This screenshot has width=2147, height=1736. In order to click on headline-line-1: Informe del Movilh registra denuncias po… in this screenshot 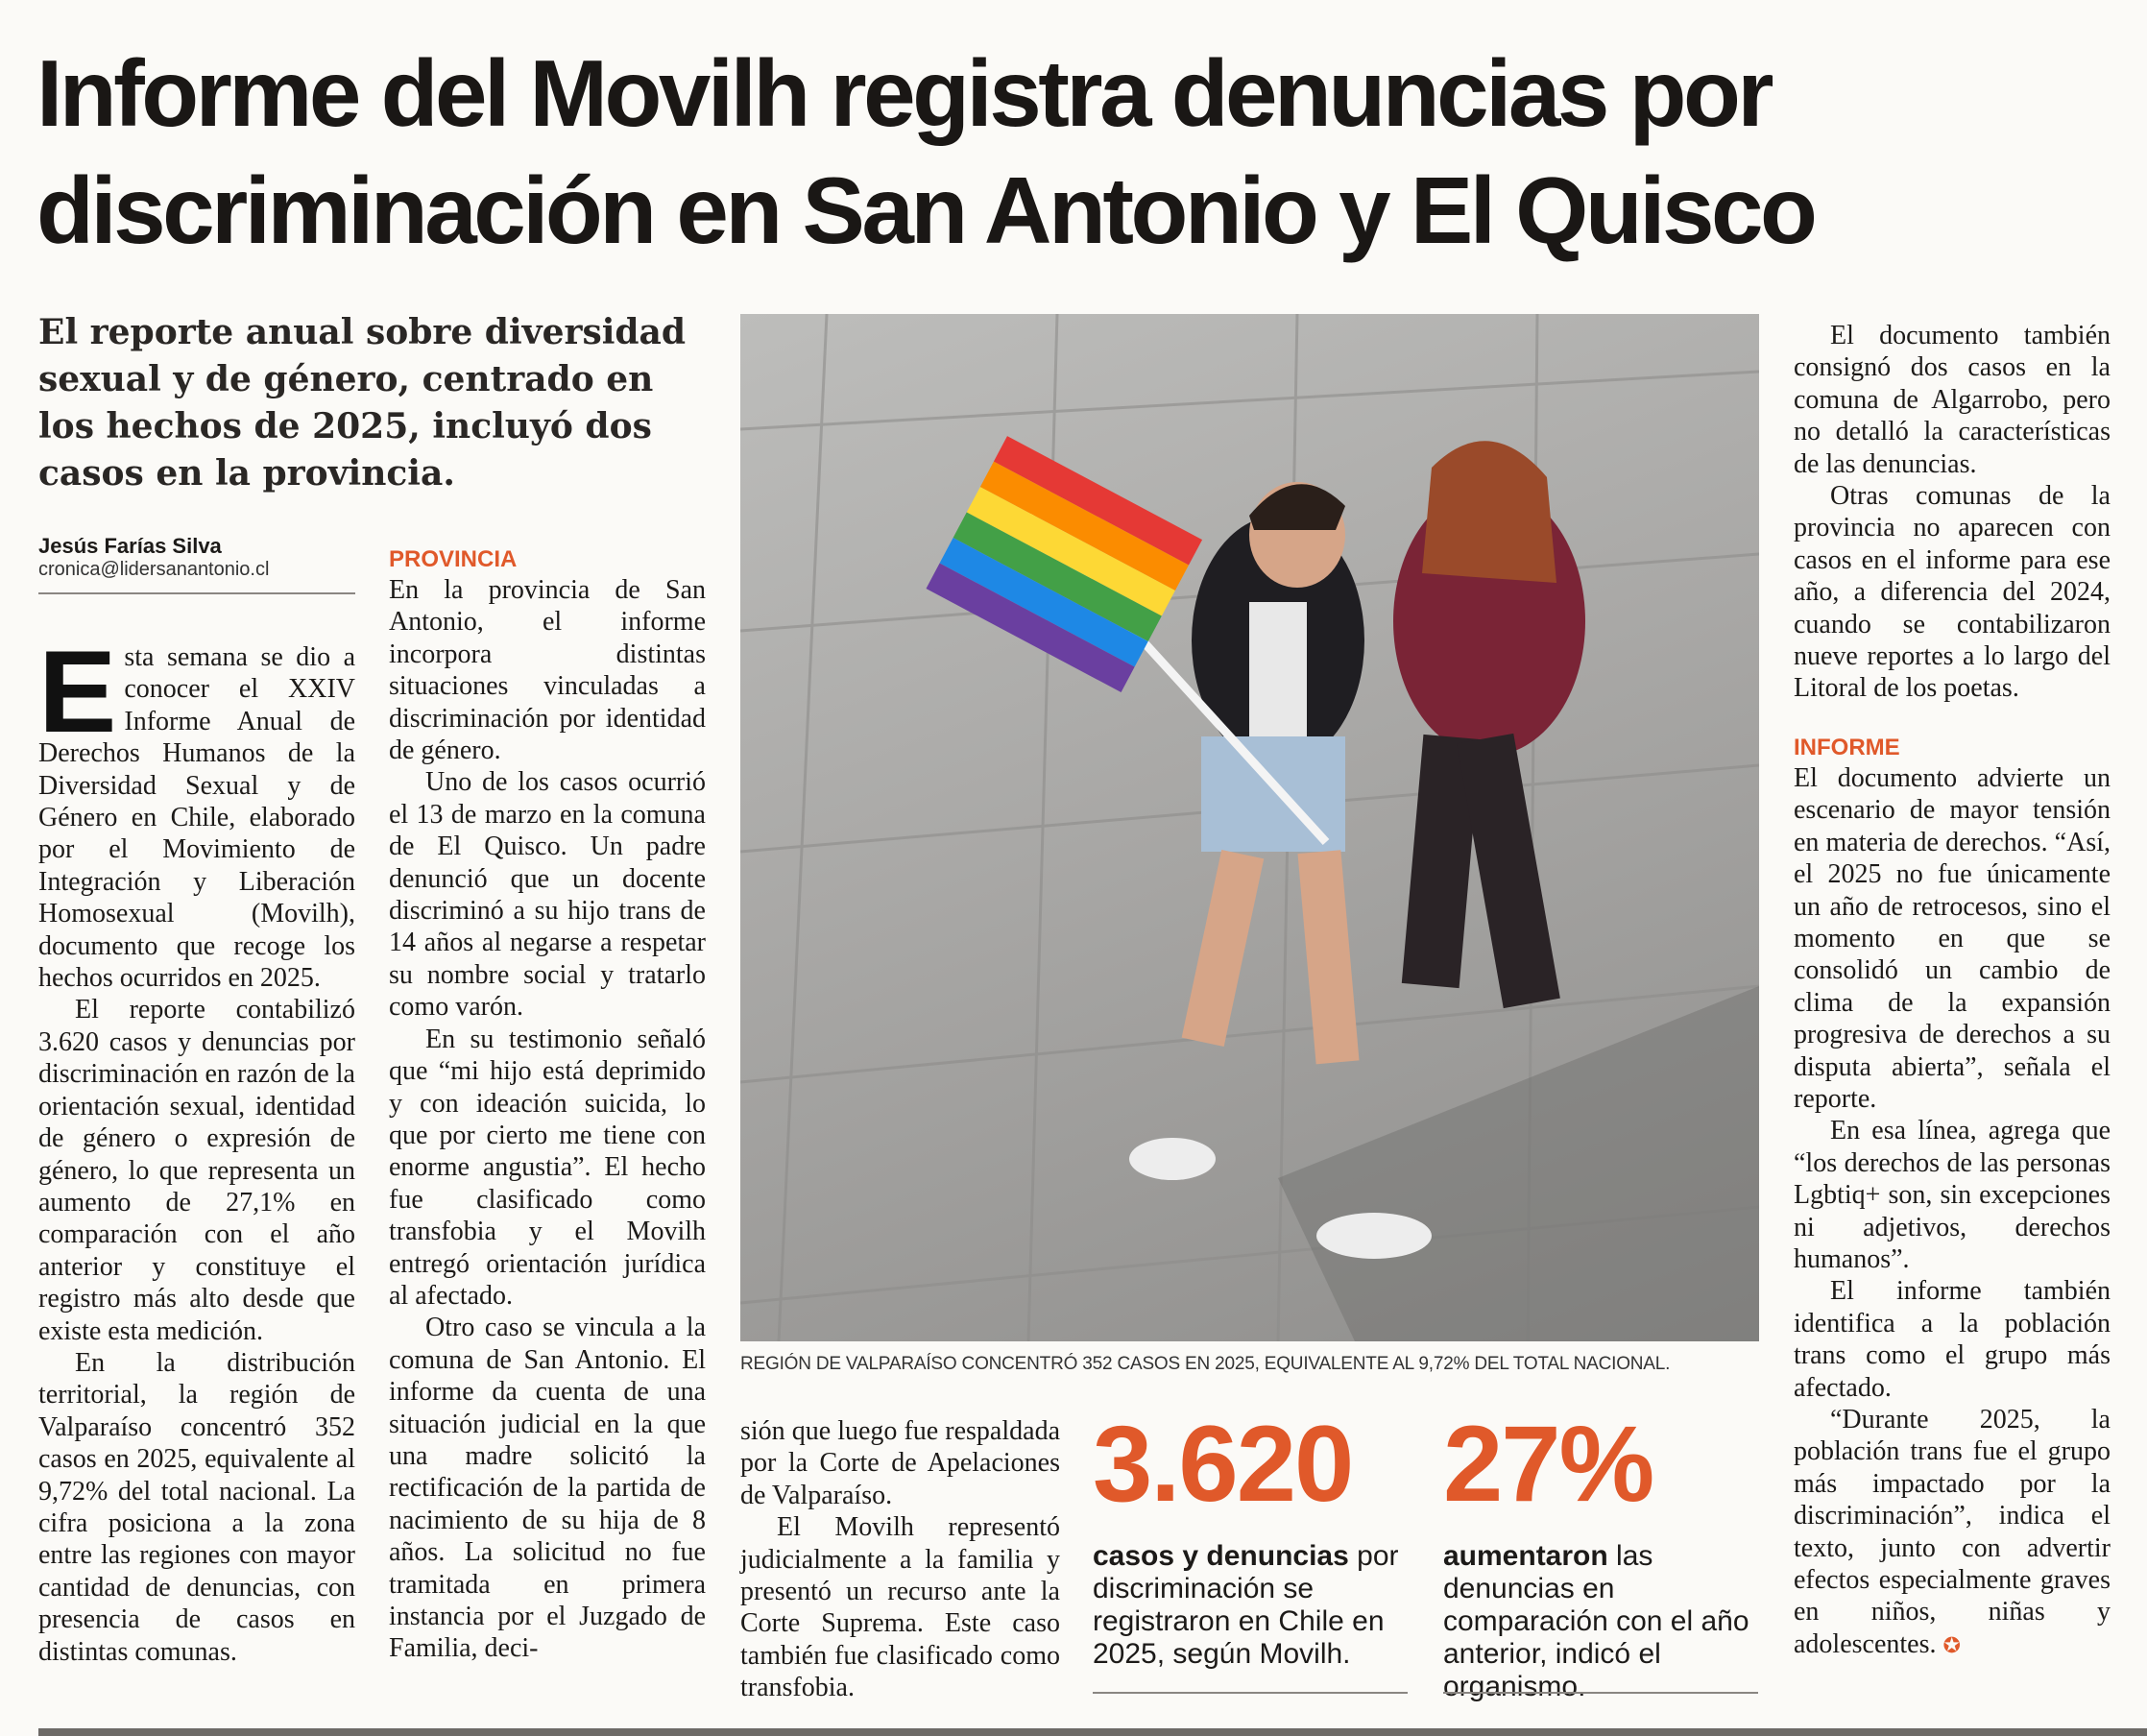, I will do `click(904, 93)`.